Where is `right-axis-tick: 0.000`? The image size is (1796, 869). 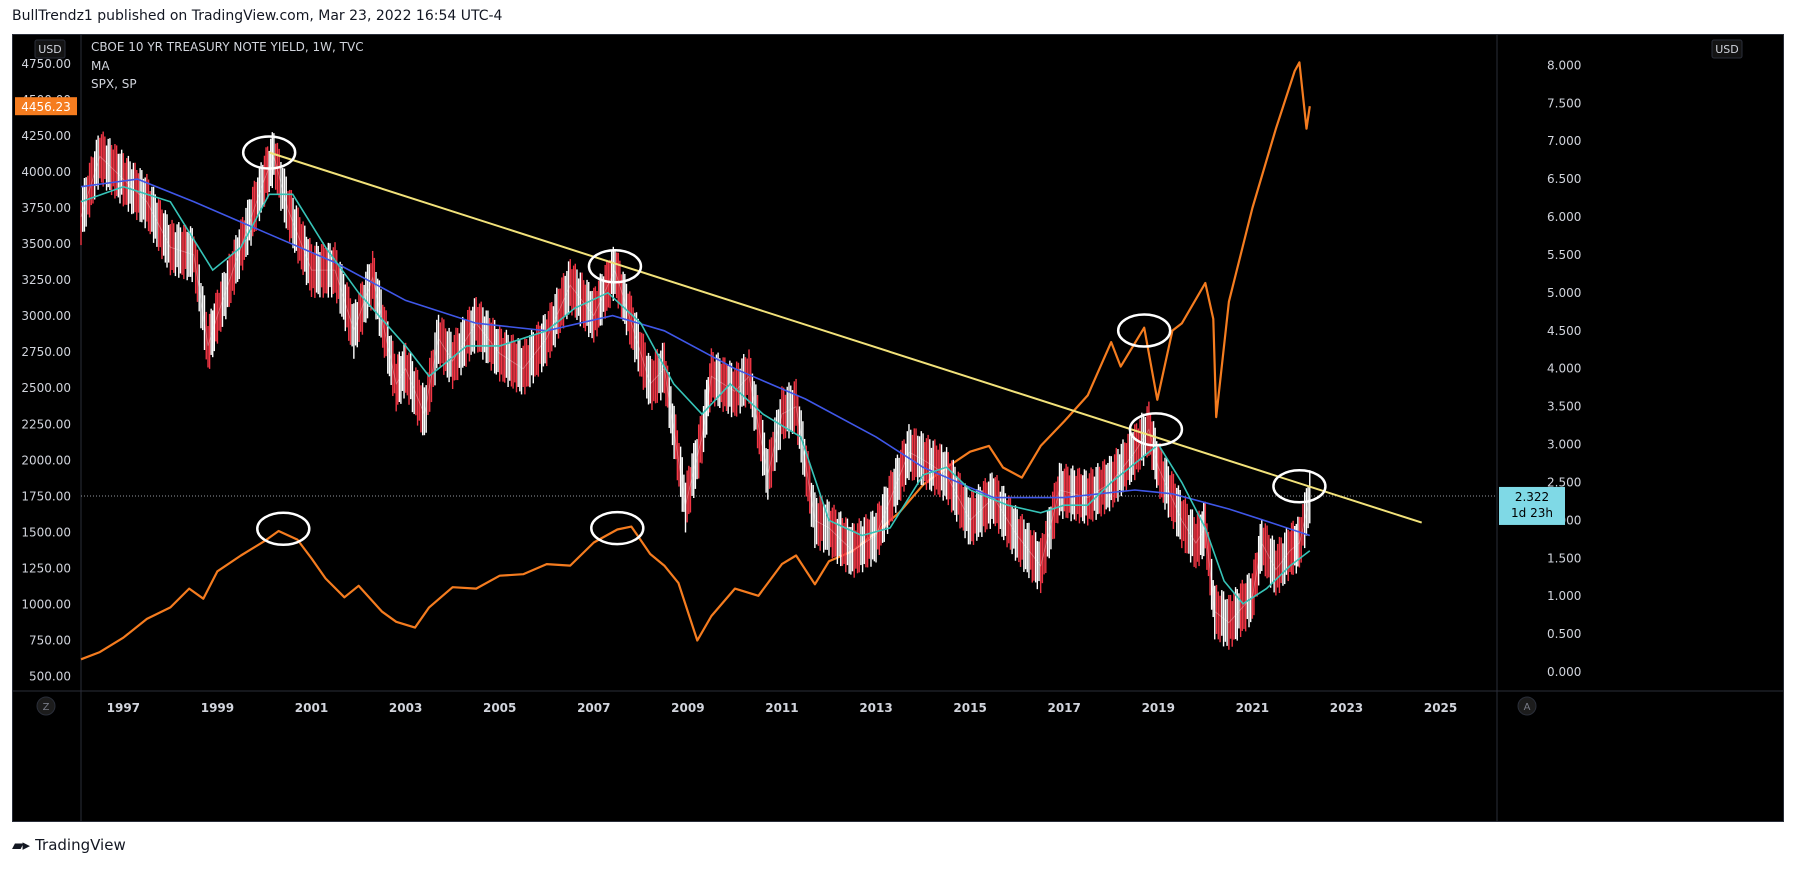
right-axis-tick: 0.000 is located at coordinates (1564, 672).